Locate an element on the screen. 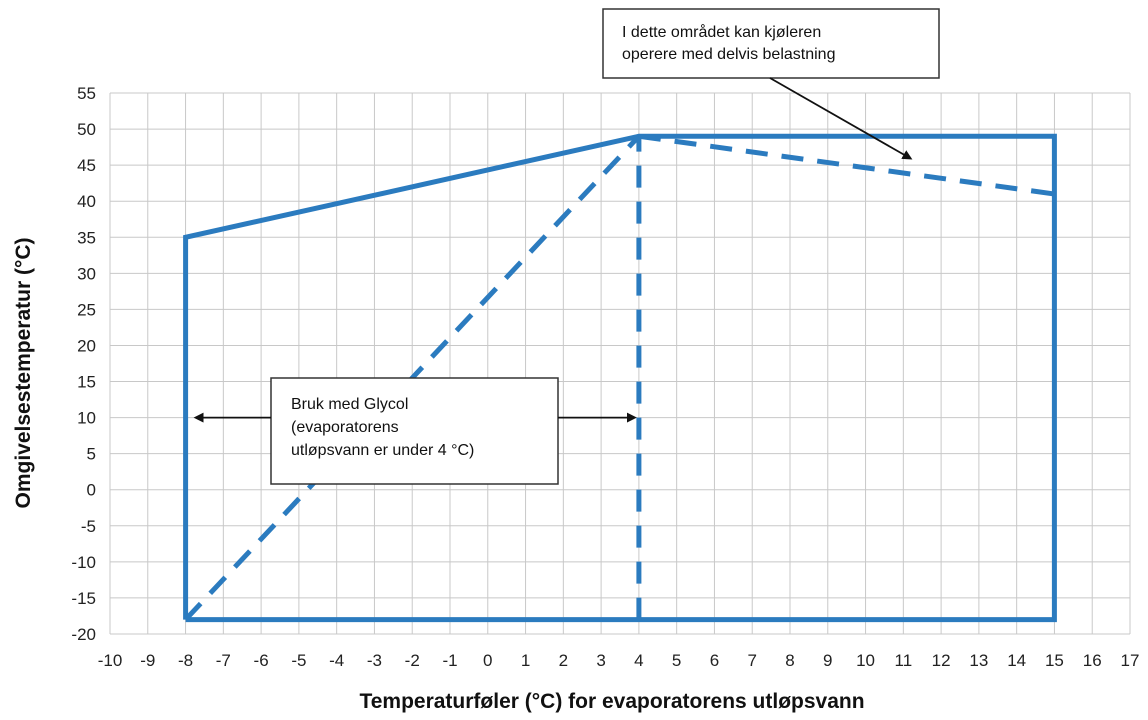 This screenshot has height=720, width=1148. y-axis-title: Omgivelsestemperatur (°C) is located at coordinates (23, 373).